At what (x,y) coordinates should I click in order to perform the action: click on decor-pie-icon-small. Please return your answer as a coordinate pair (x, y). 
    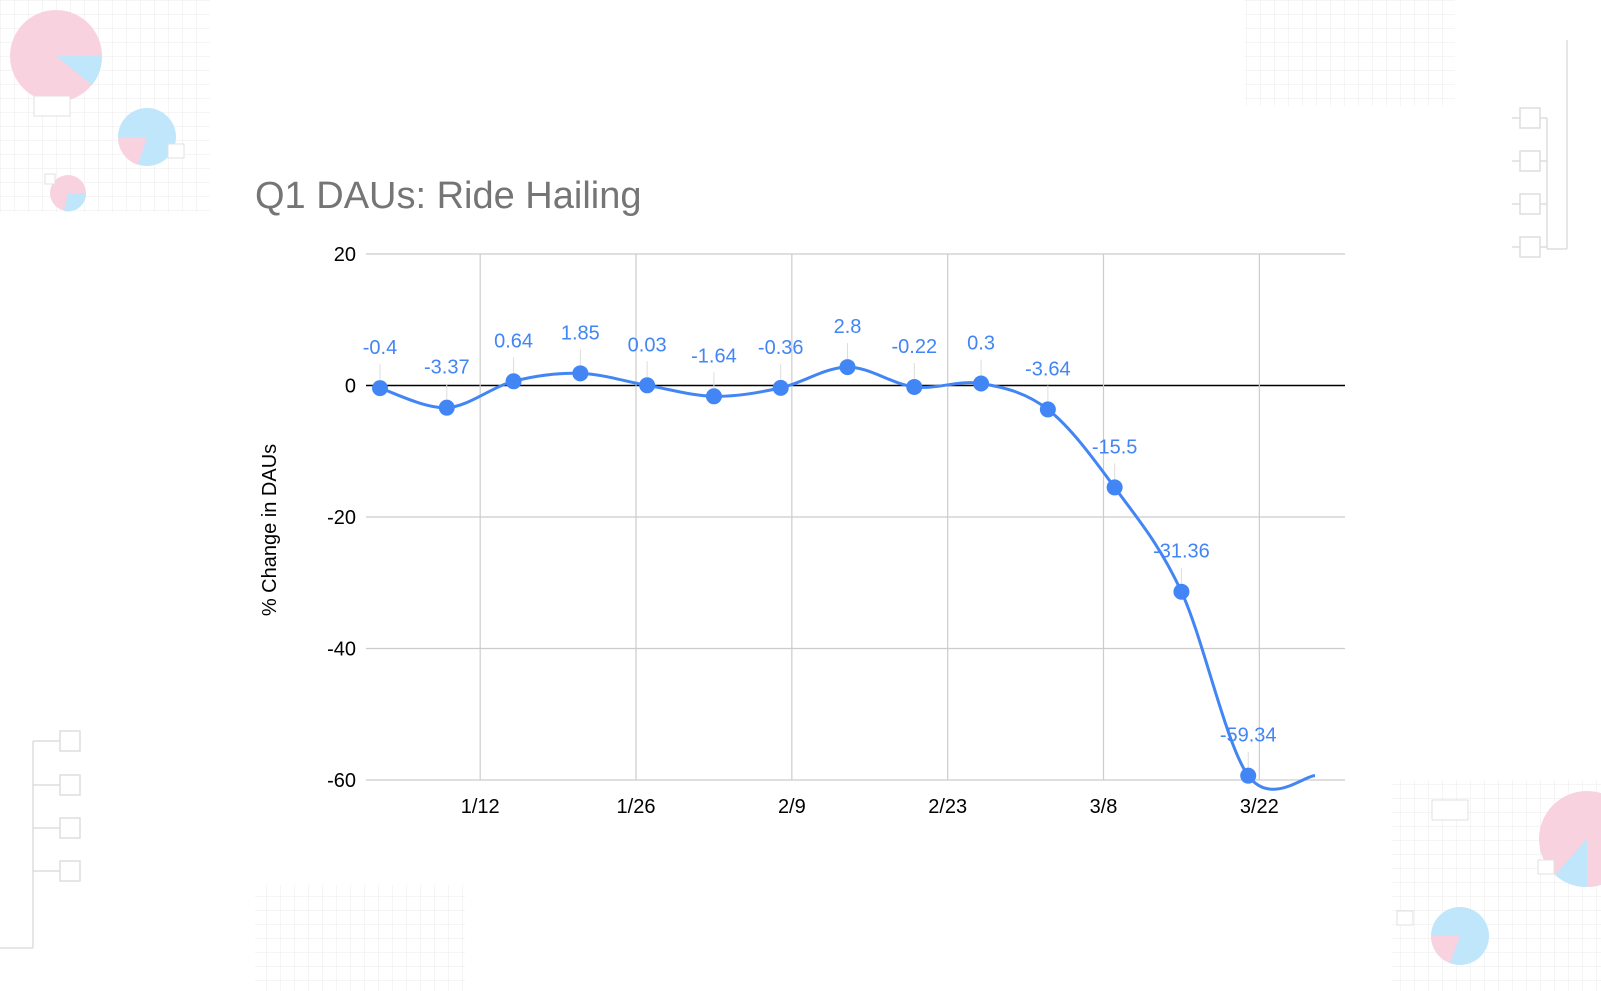
    Looking at the image, I should click on (68, 193).